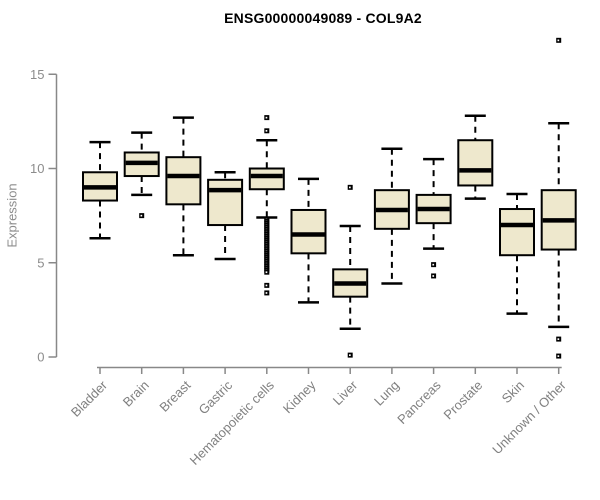  What do you see at coordinates (37, 74) in the screenshot?
I see `y-tick-label: 15` at bounding box center [37, 74].